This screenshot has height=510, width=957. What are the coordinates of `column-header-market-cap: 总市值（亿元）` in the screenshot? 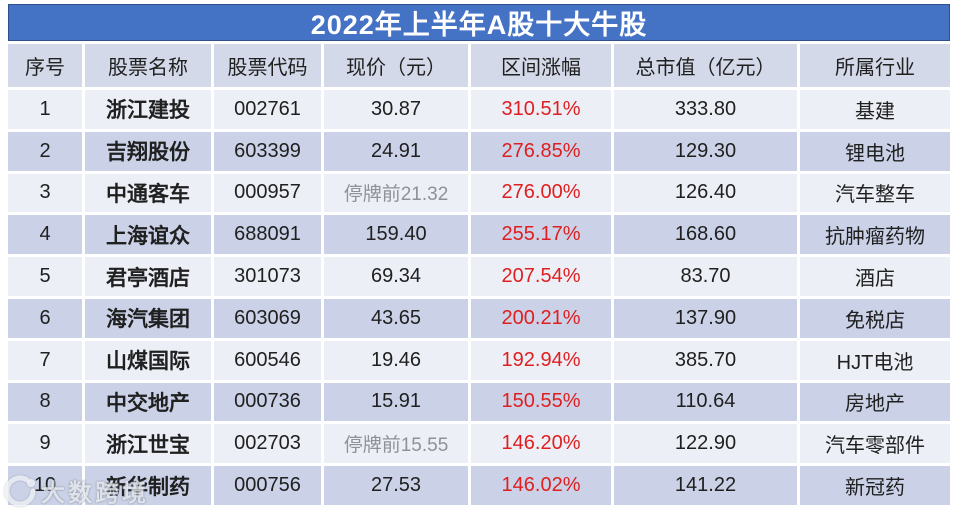 It's located at (705, 65).